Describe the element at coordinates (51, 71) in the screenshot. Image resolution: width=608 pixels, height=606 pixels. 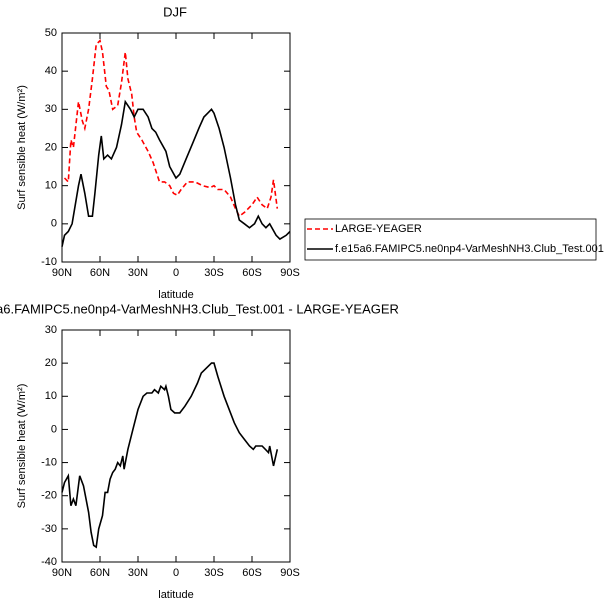
I see `y-tick-label: 40` at that location.